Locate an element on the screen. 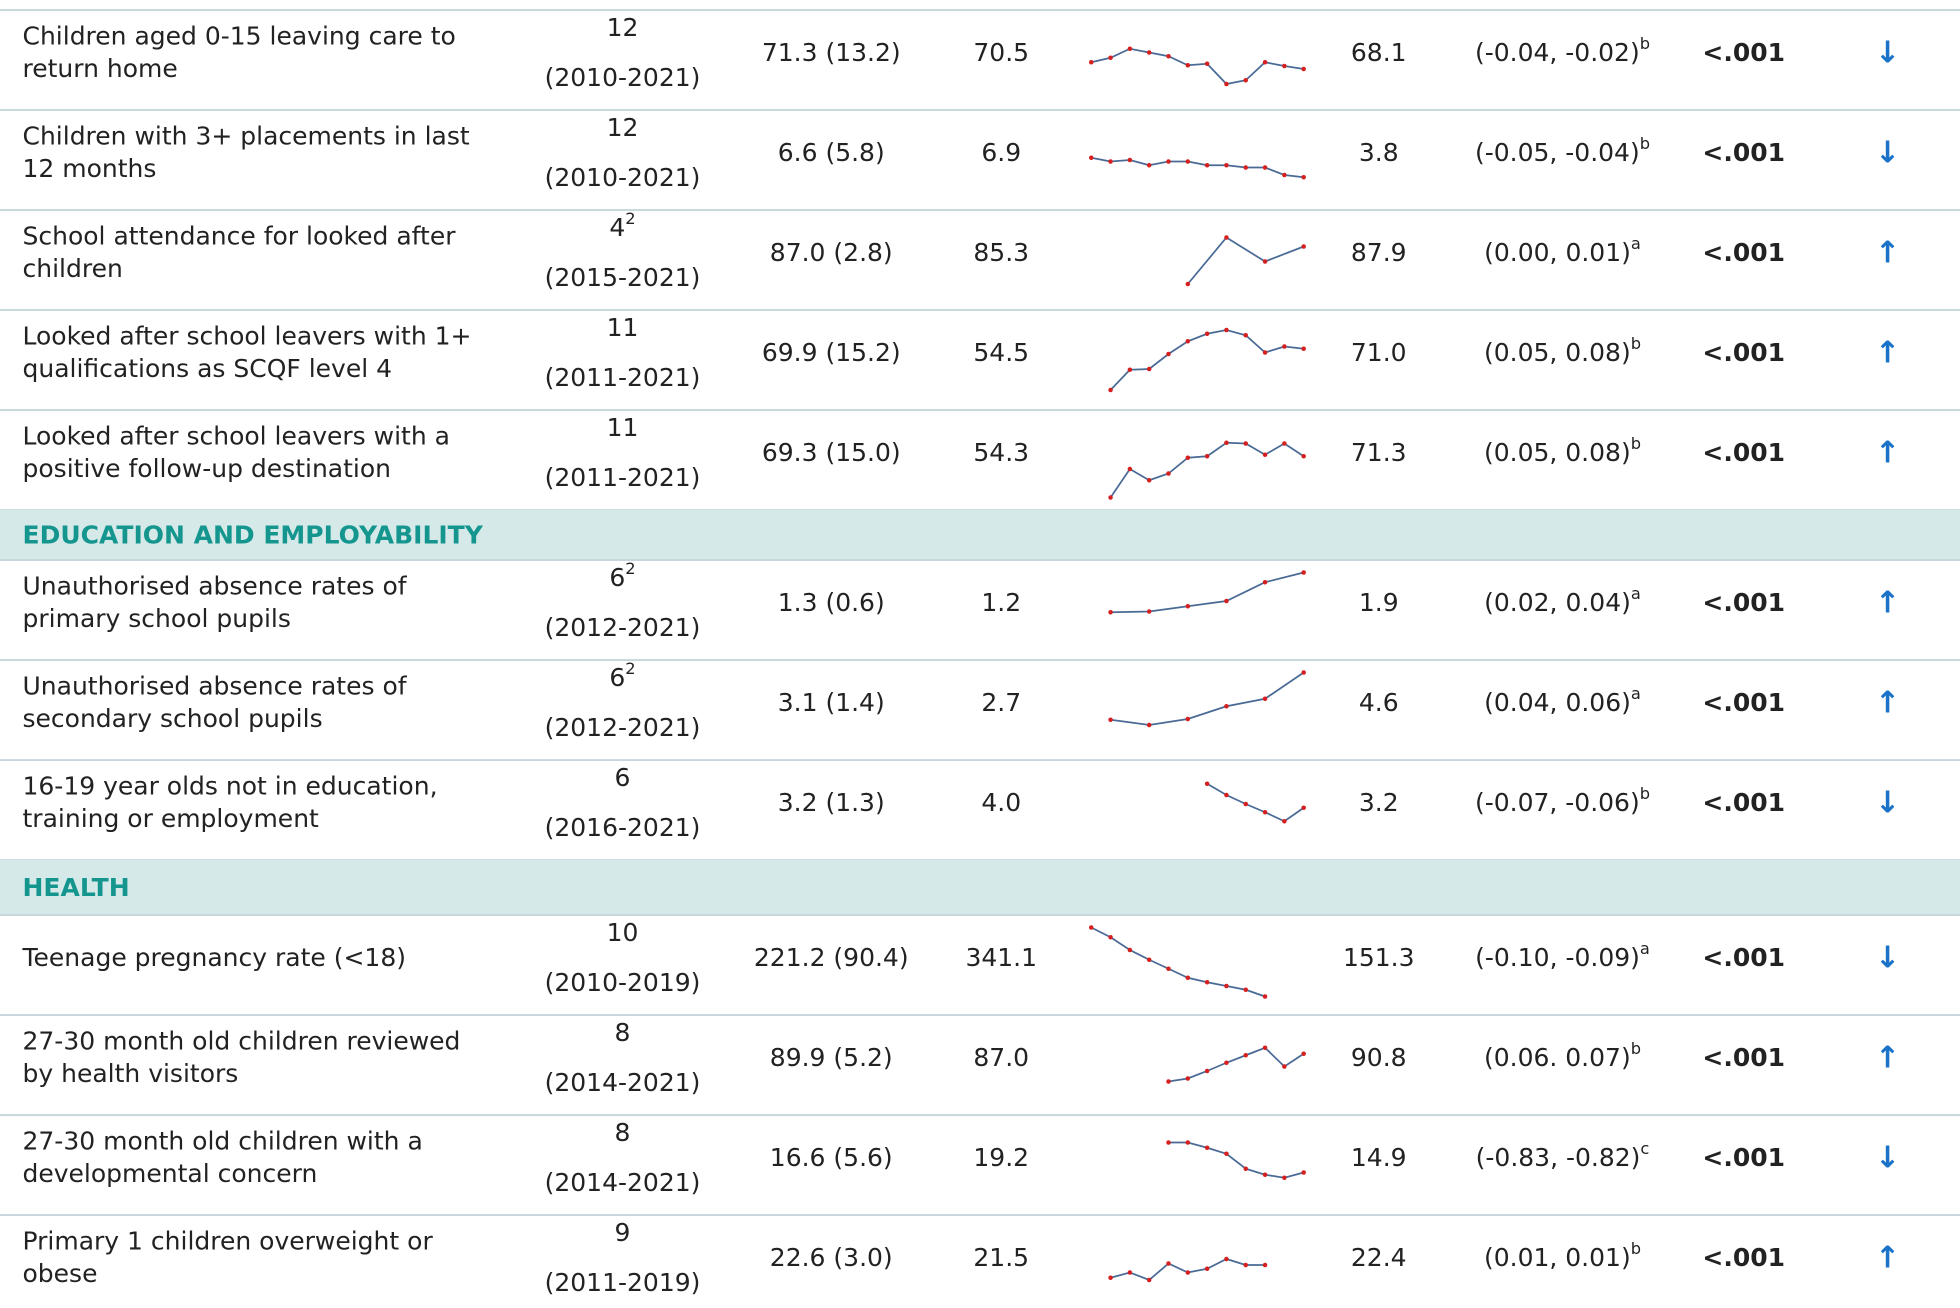  indicator: Looked after school leavers with a is located at coordinates (236, 436).